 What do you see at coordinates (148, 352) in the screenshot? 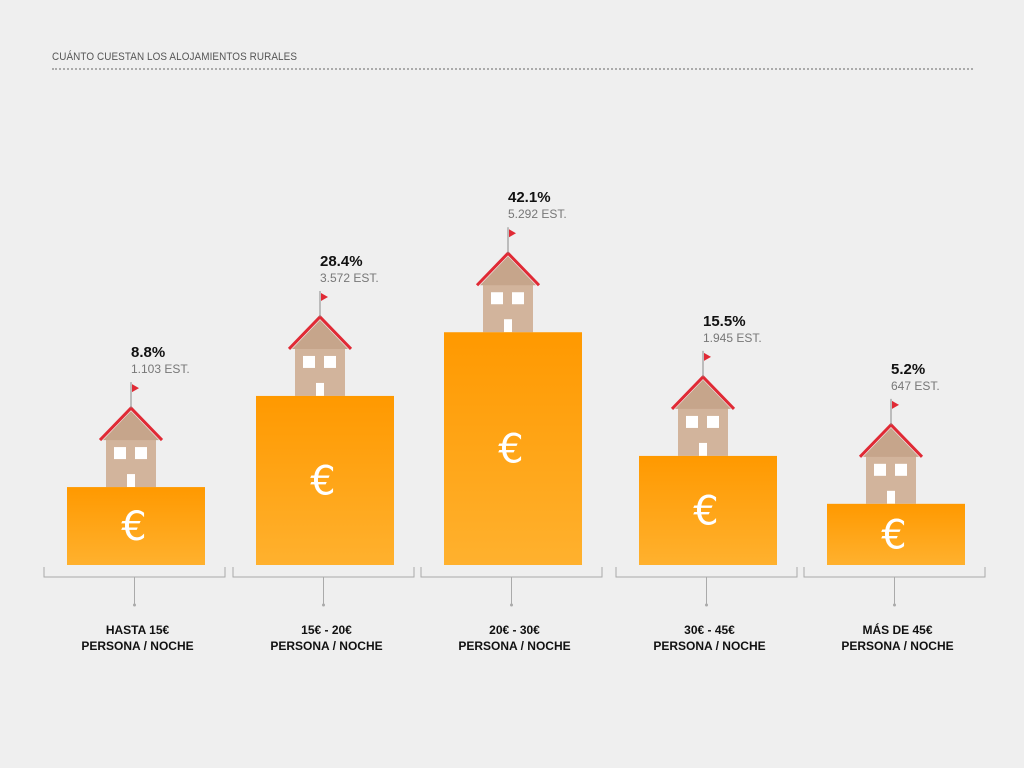
I see `value-label: 8.8%` at bounding box center [148, 352].